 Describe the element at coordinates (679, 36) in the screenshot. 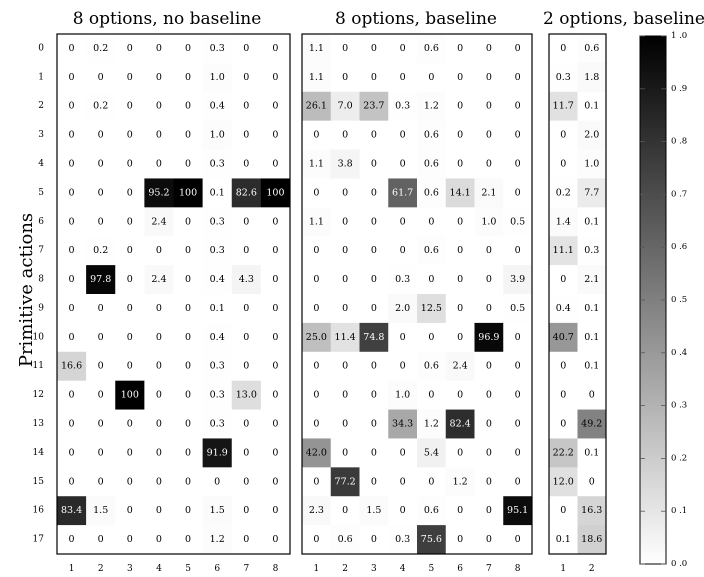

I see `colorbar-tick-label: 1 .0` at that location.